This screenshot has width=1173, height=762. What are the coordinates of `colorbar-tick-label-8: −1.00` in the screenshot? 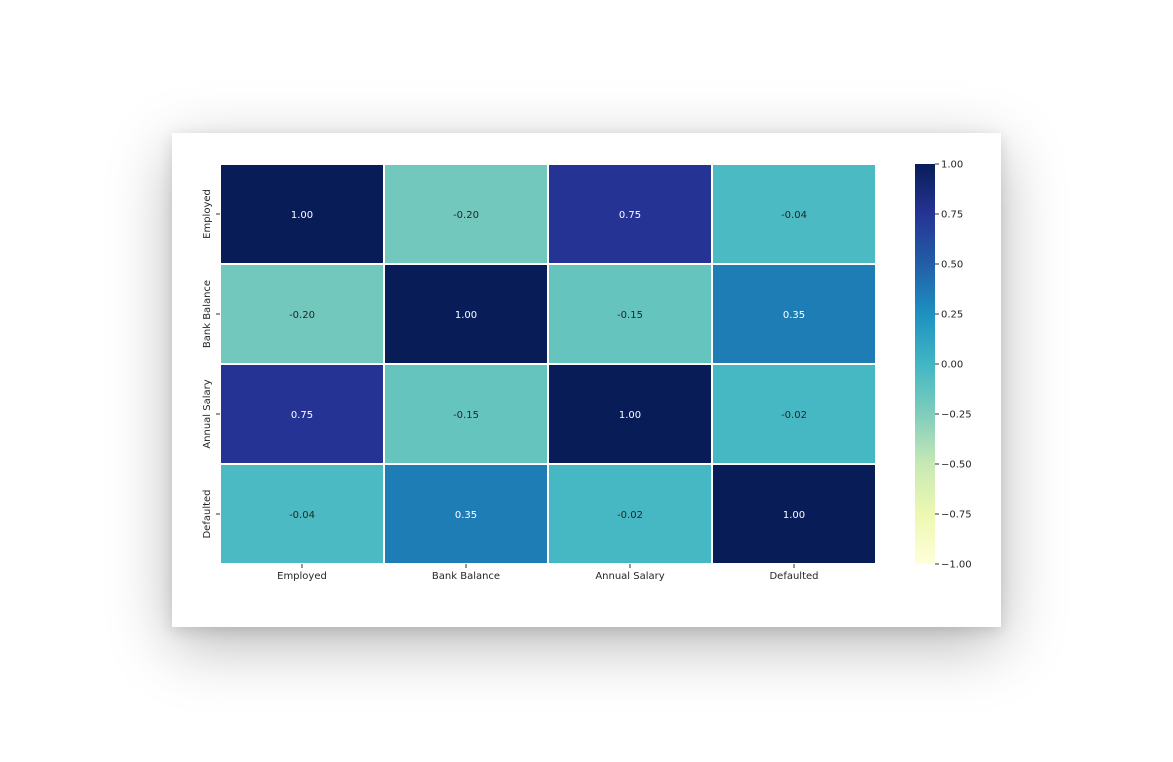 It's located at (956, 565).